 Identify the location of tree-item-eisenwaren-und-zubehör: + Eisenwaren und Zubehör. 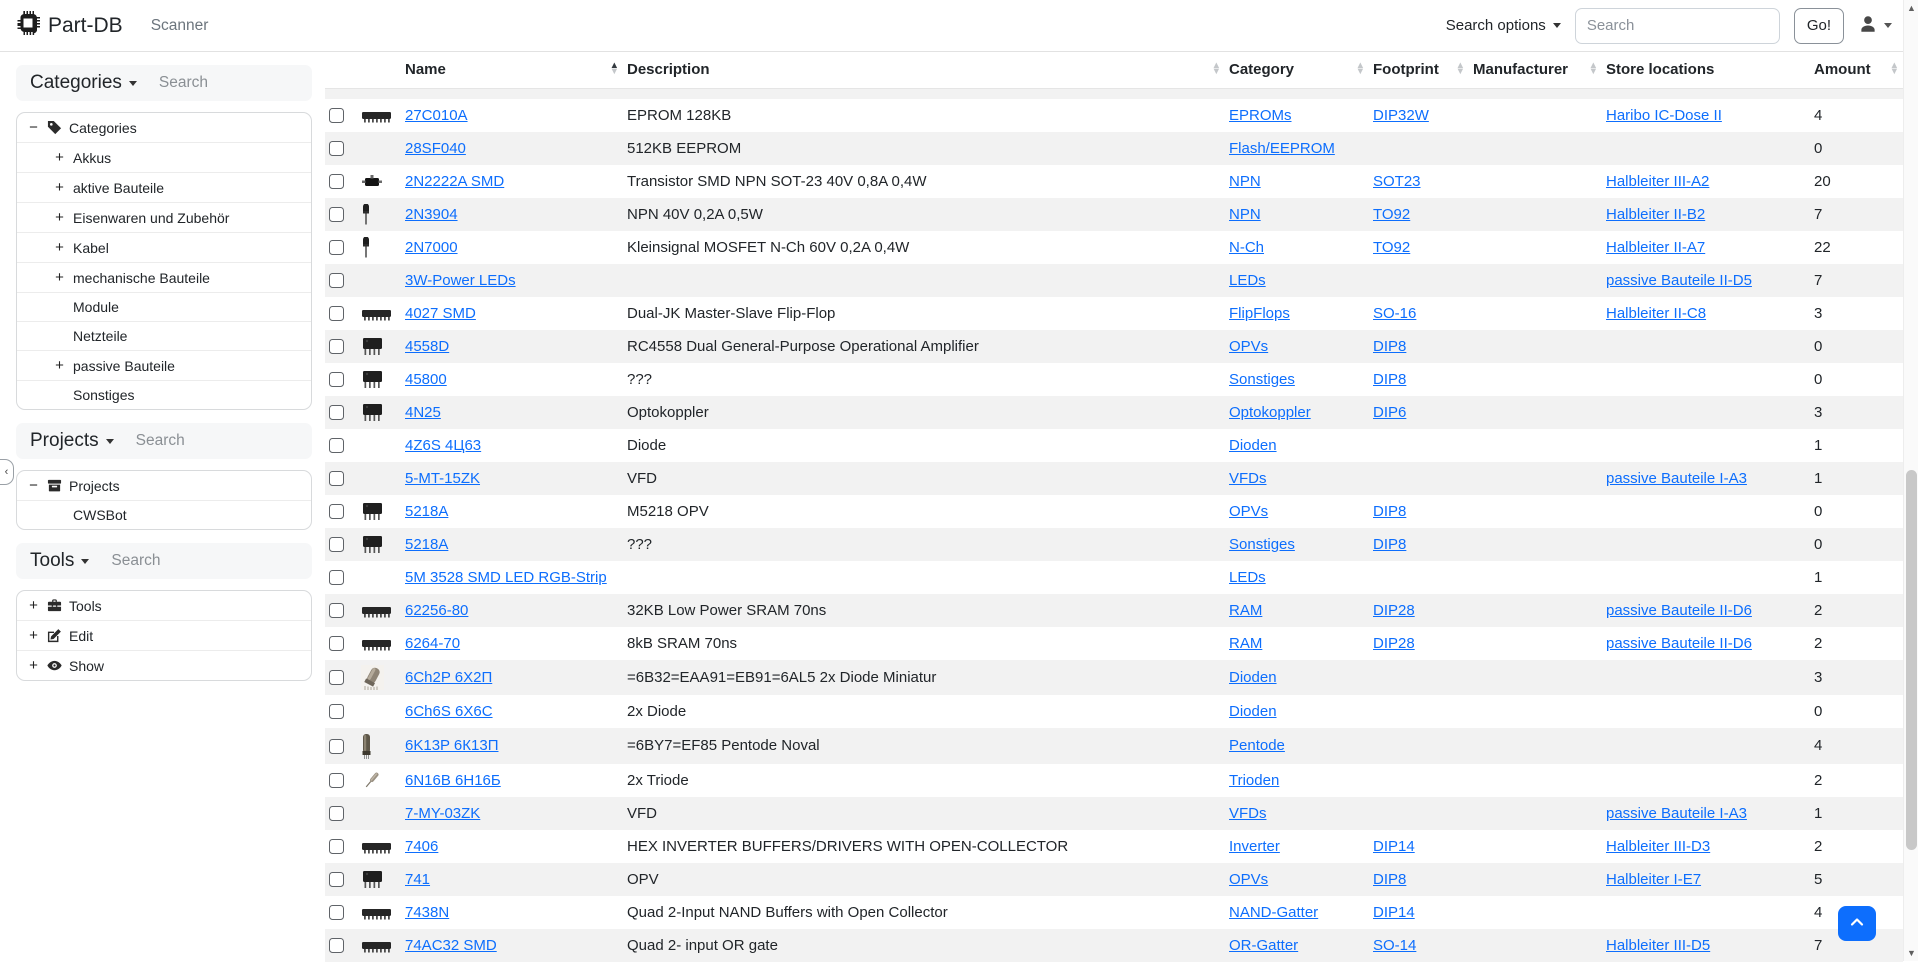
(164, 217).